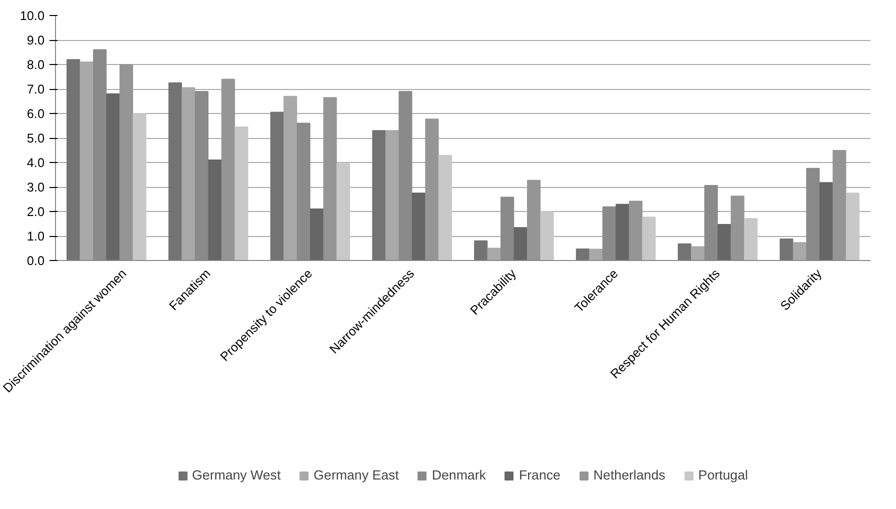  What do you see at coordinates (35, 65) in the screenshot?
I see `y-tick-label: 8.0` at bounding box center [35, 65].